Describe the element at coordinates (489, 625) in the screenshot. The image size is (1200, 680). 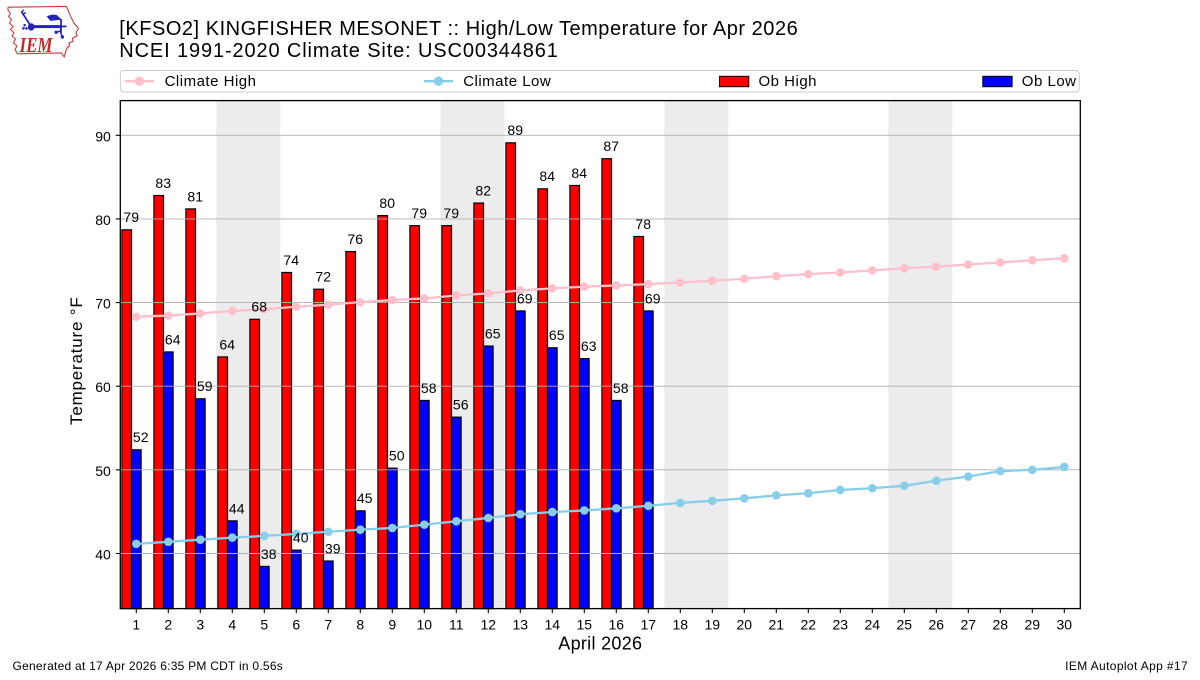
I see `svg-text: 12` at that location.